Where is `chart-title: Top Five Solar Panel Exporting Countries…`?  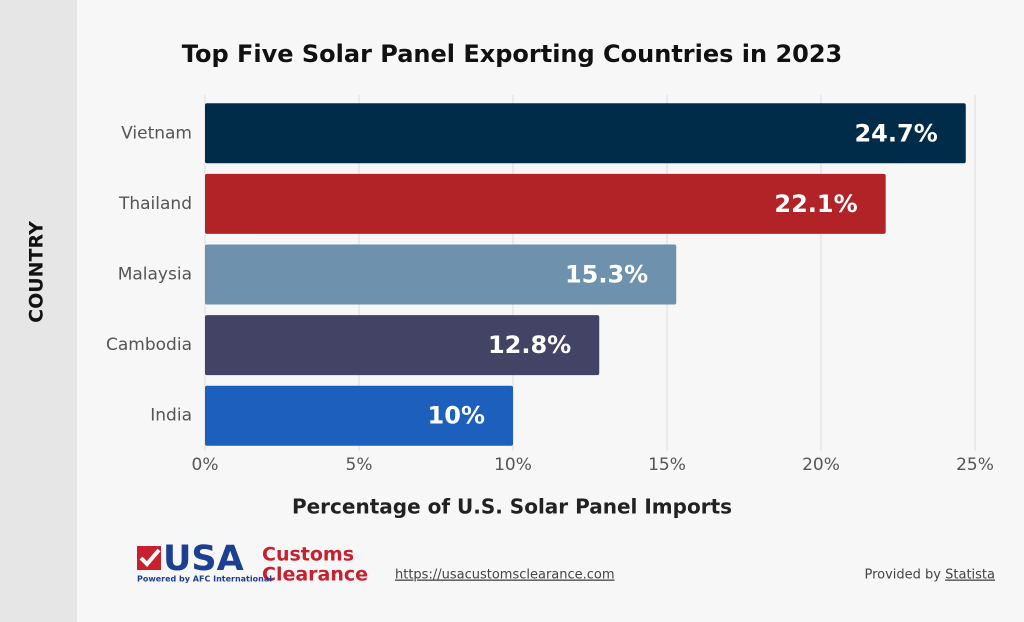
chart-title: Top Five Solar Panel Exporting Countries… is located at coordinates (512, 54).